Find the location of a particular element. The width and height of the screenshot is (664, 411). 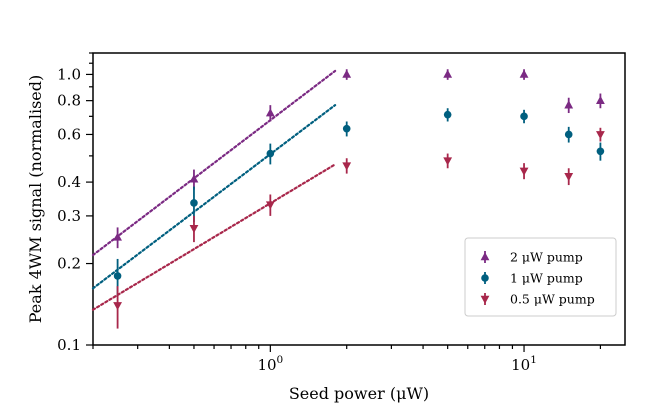

legend-entry-series-1: 2 μW pump is located at coordinates (531, 257).